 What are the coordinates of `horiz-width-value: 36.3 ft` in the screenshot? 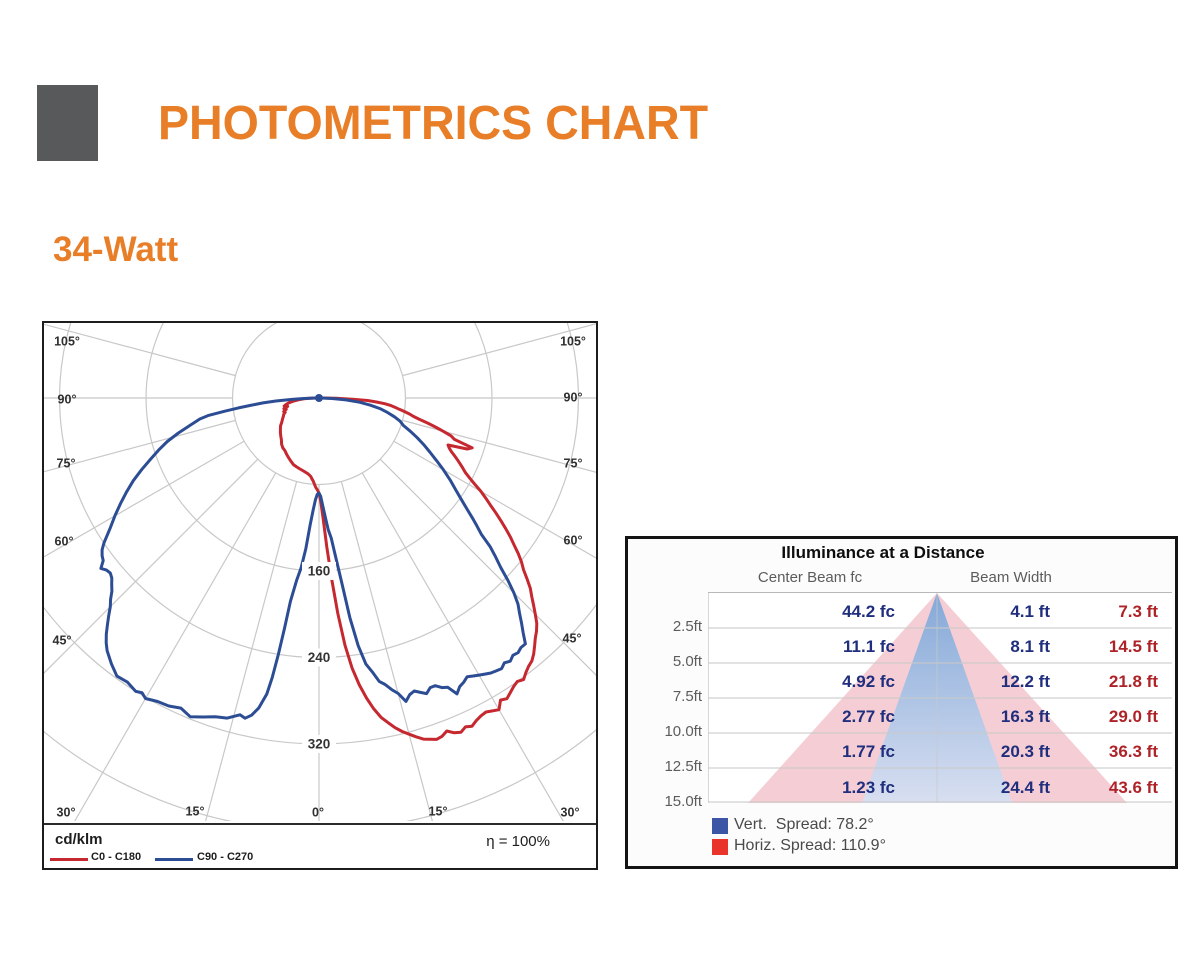 It's located at (1133, 751).